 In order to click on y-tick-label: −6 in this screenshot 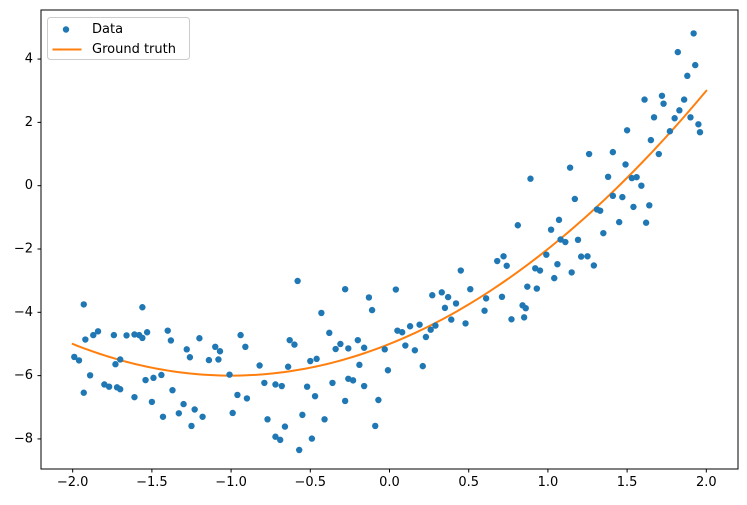, I will do `click(23, 375)`.